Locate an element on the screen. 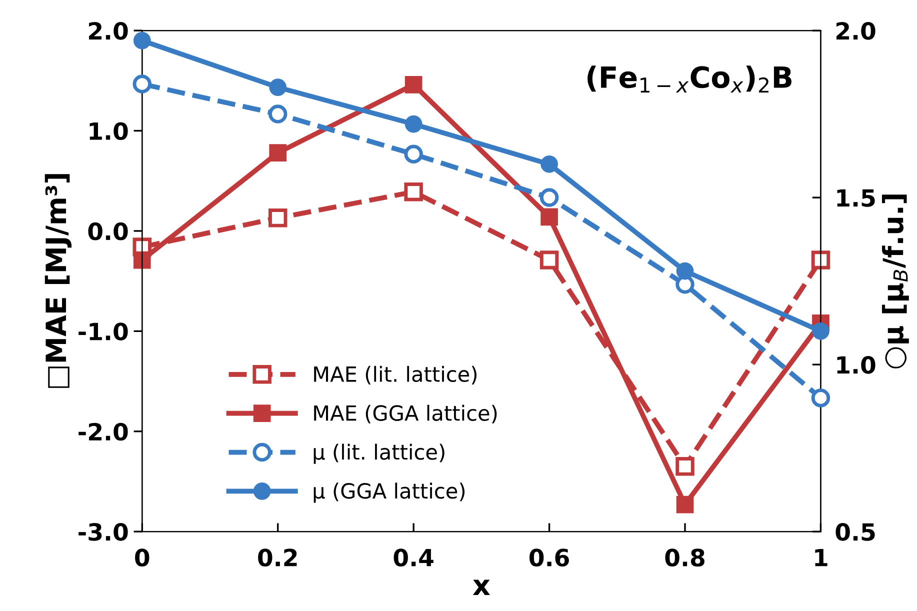 The width and height of the screenshot is (917, 611). y-tick-label: -2.0 is located at coordinates (103, 431).